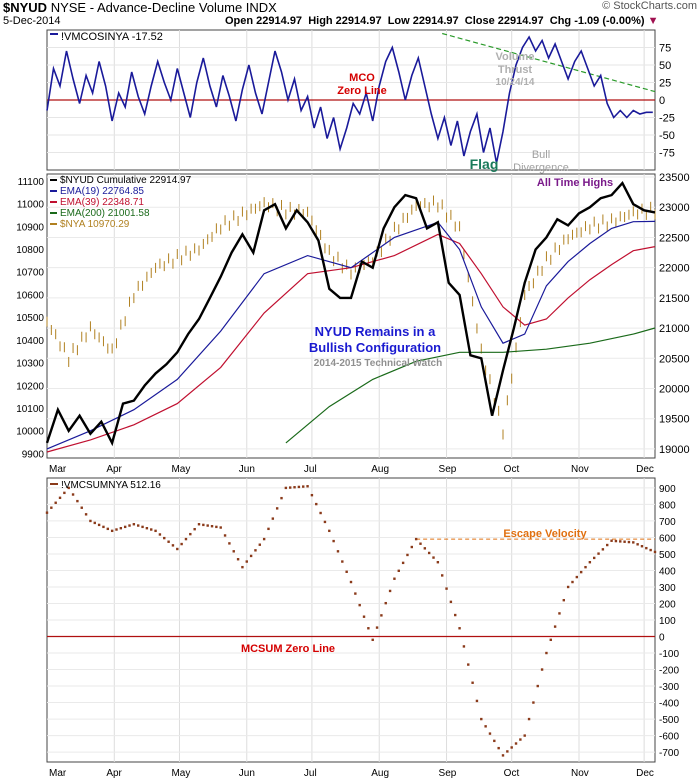 This screenshot has height=780, width=700. What do you see at coordinates (545, 534) in the screenshot?
I see `escape-velocity-label: Escape Velocity` at bounding box center [545, 534].